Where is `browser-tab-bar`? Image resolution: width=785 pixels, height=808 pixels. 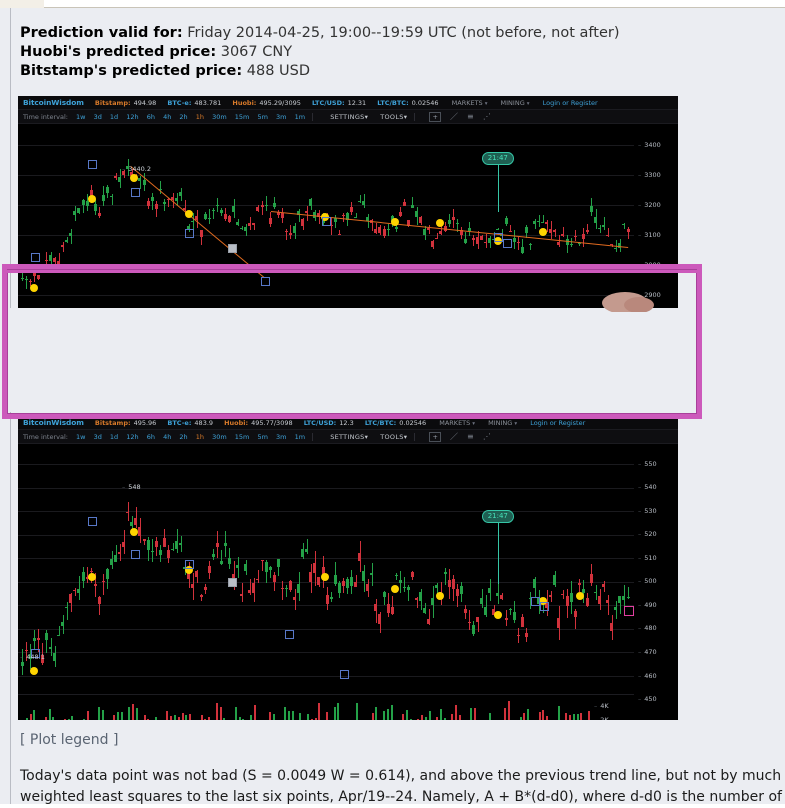
browser-tab-bar is located at coordinates (414, 4).